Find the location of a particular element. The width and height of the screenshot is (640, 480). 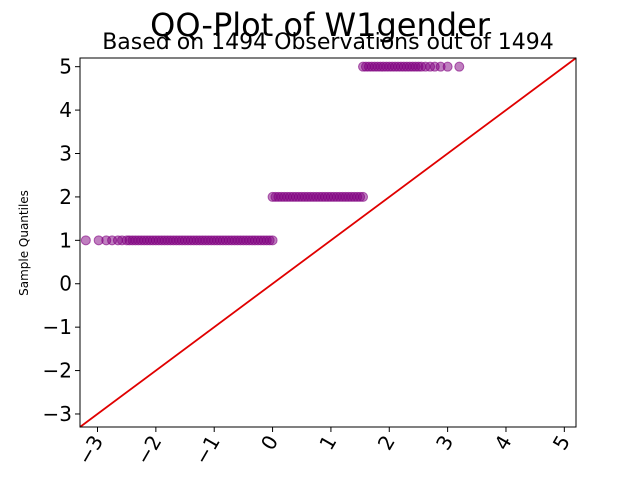

chart-subtitle: Based on 1494 Observations out of 1494 is located at coordinates (328, 42).